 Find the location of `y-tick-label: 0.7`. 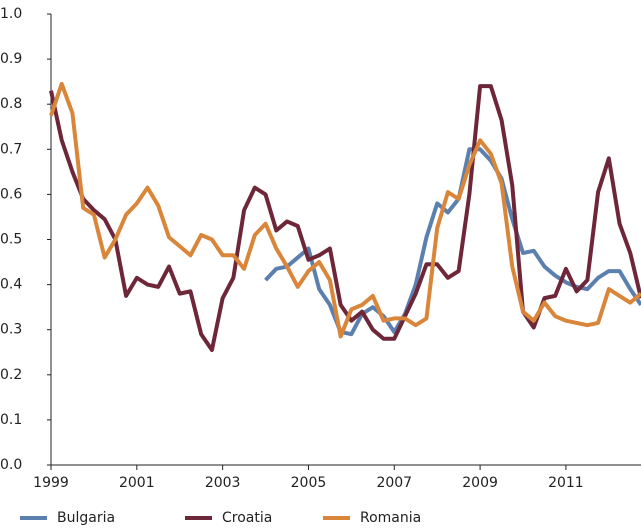

y-tick-label: 0.7 is located at coordinates (11, 149).